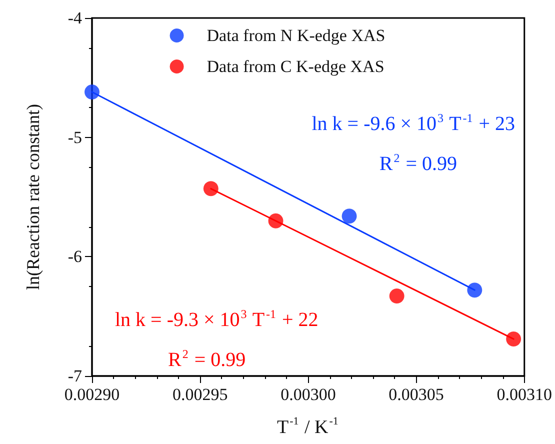  What do you see at coordinates (295, 66) in the screenshot?
I see `legend-label: Data from C K-edge XAS` at bounding box center [295, 66].